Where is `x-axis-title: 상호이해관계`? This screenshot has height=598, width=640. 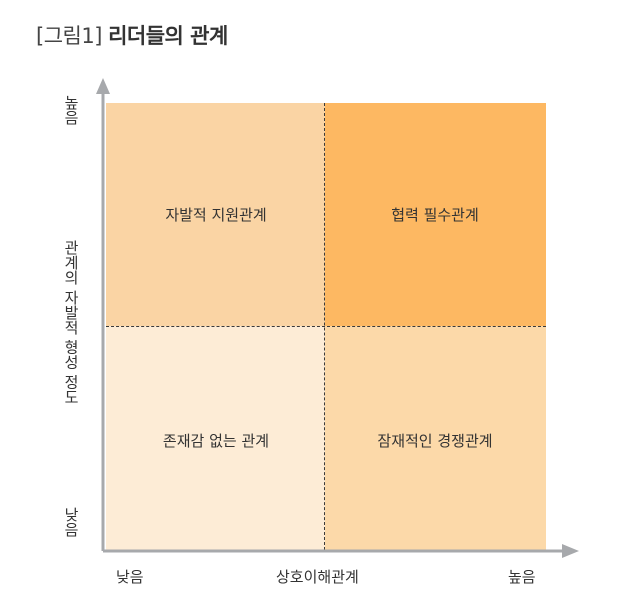 x-axis-title: 상호이해관계 is located at coordinates (317, 577).